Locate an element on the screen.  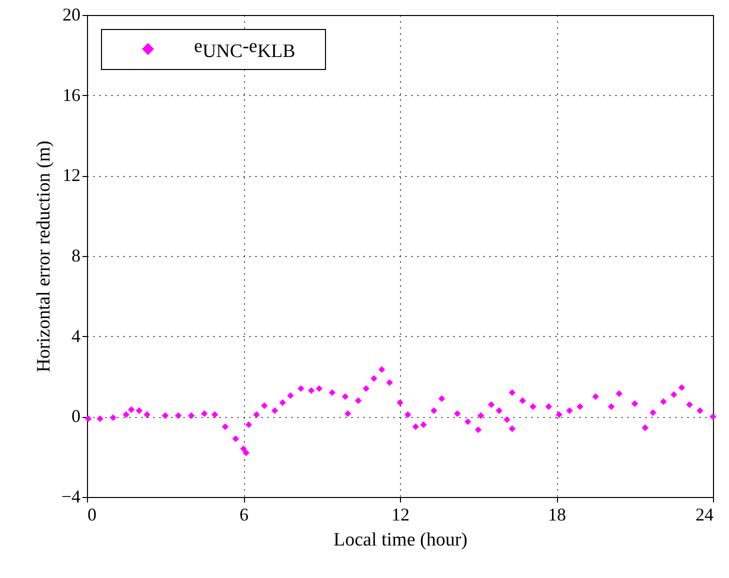
x-tick-label: 6 is located at coordinates (244, 514).